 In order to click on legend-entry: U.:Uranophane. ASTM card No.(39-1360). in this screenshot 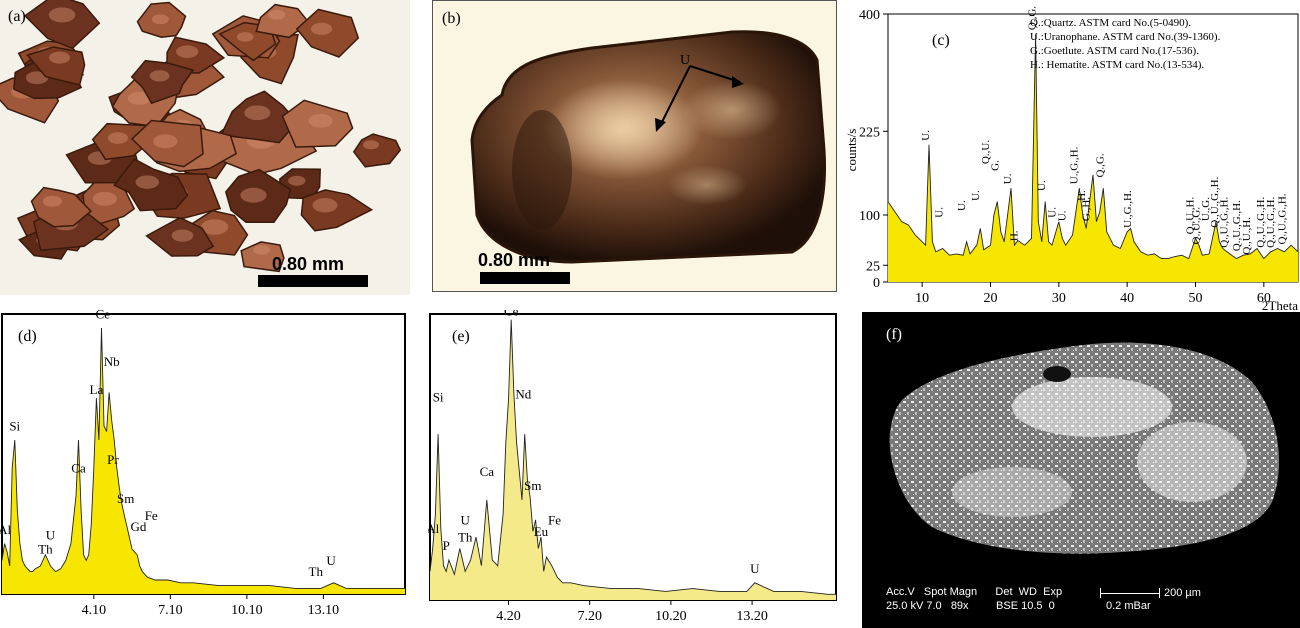, I will do `click(1125, 37)`.